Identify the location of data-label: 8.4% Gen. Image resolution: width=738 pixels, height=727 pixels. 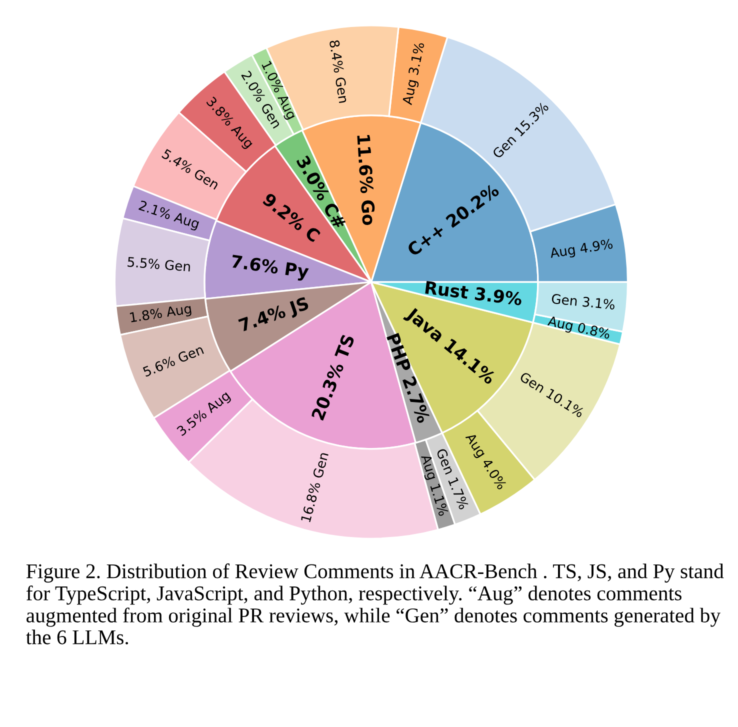
(339, 72).